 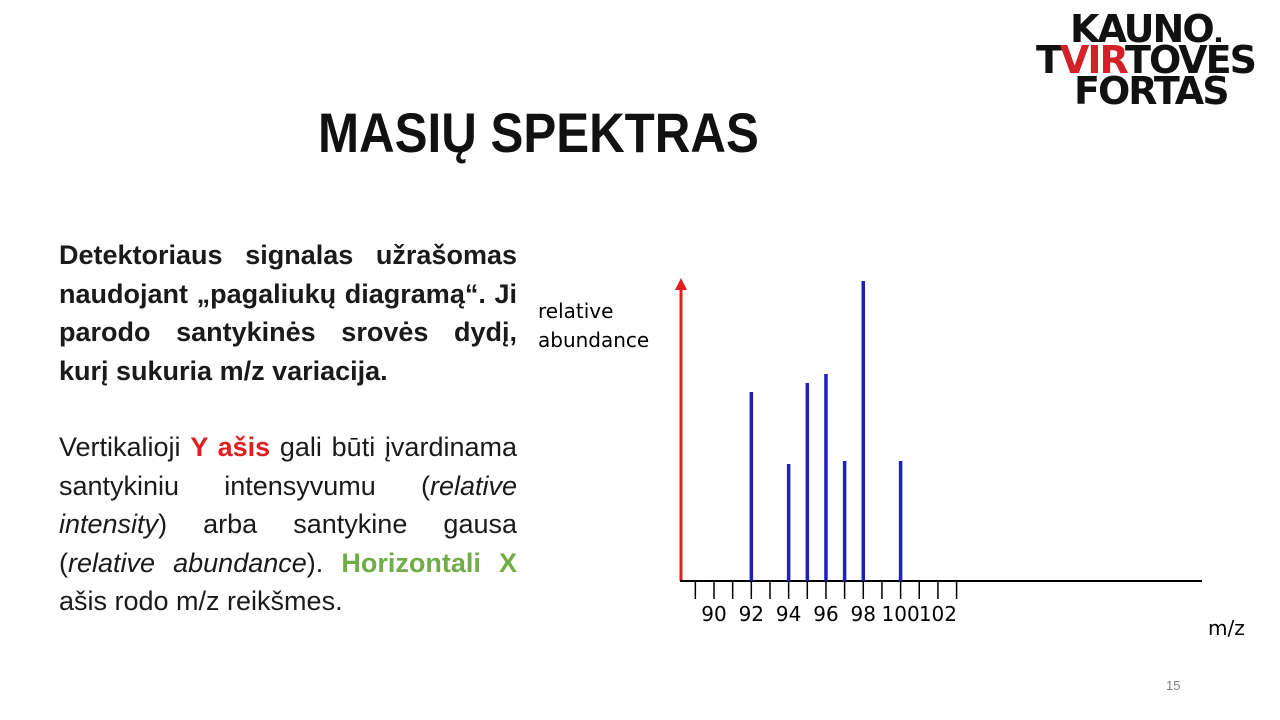 I want to click on x-tick-label: 98, so click(x=863, y=614).